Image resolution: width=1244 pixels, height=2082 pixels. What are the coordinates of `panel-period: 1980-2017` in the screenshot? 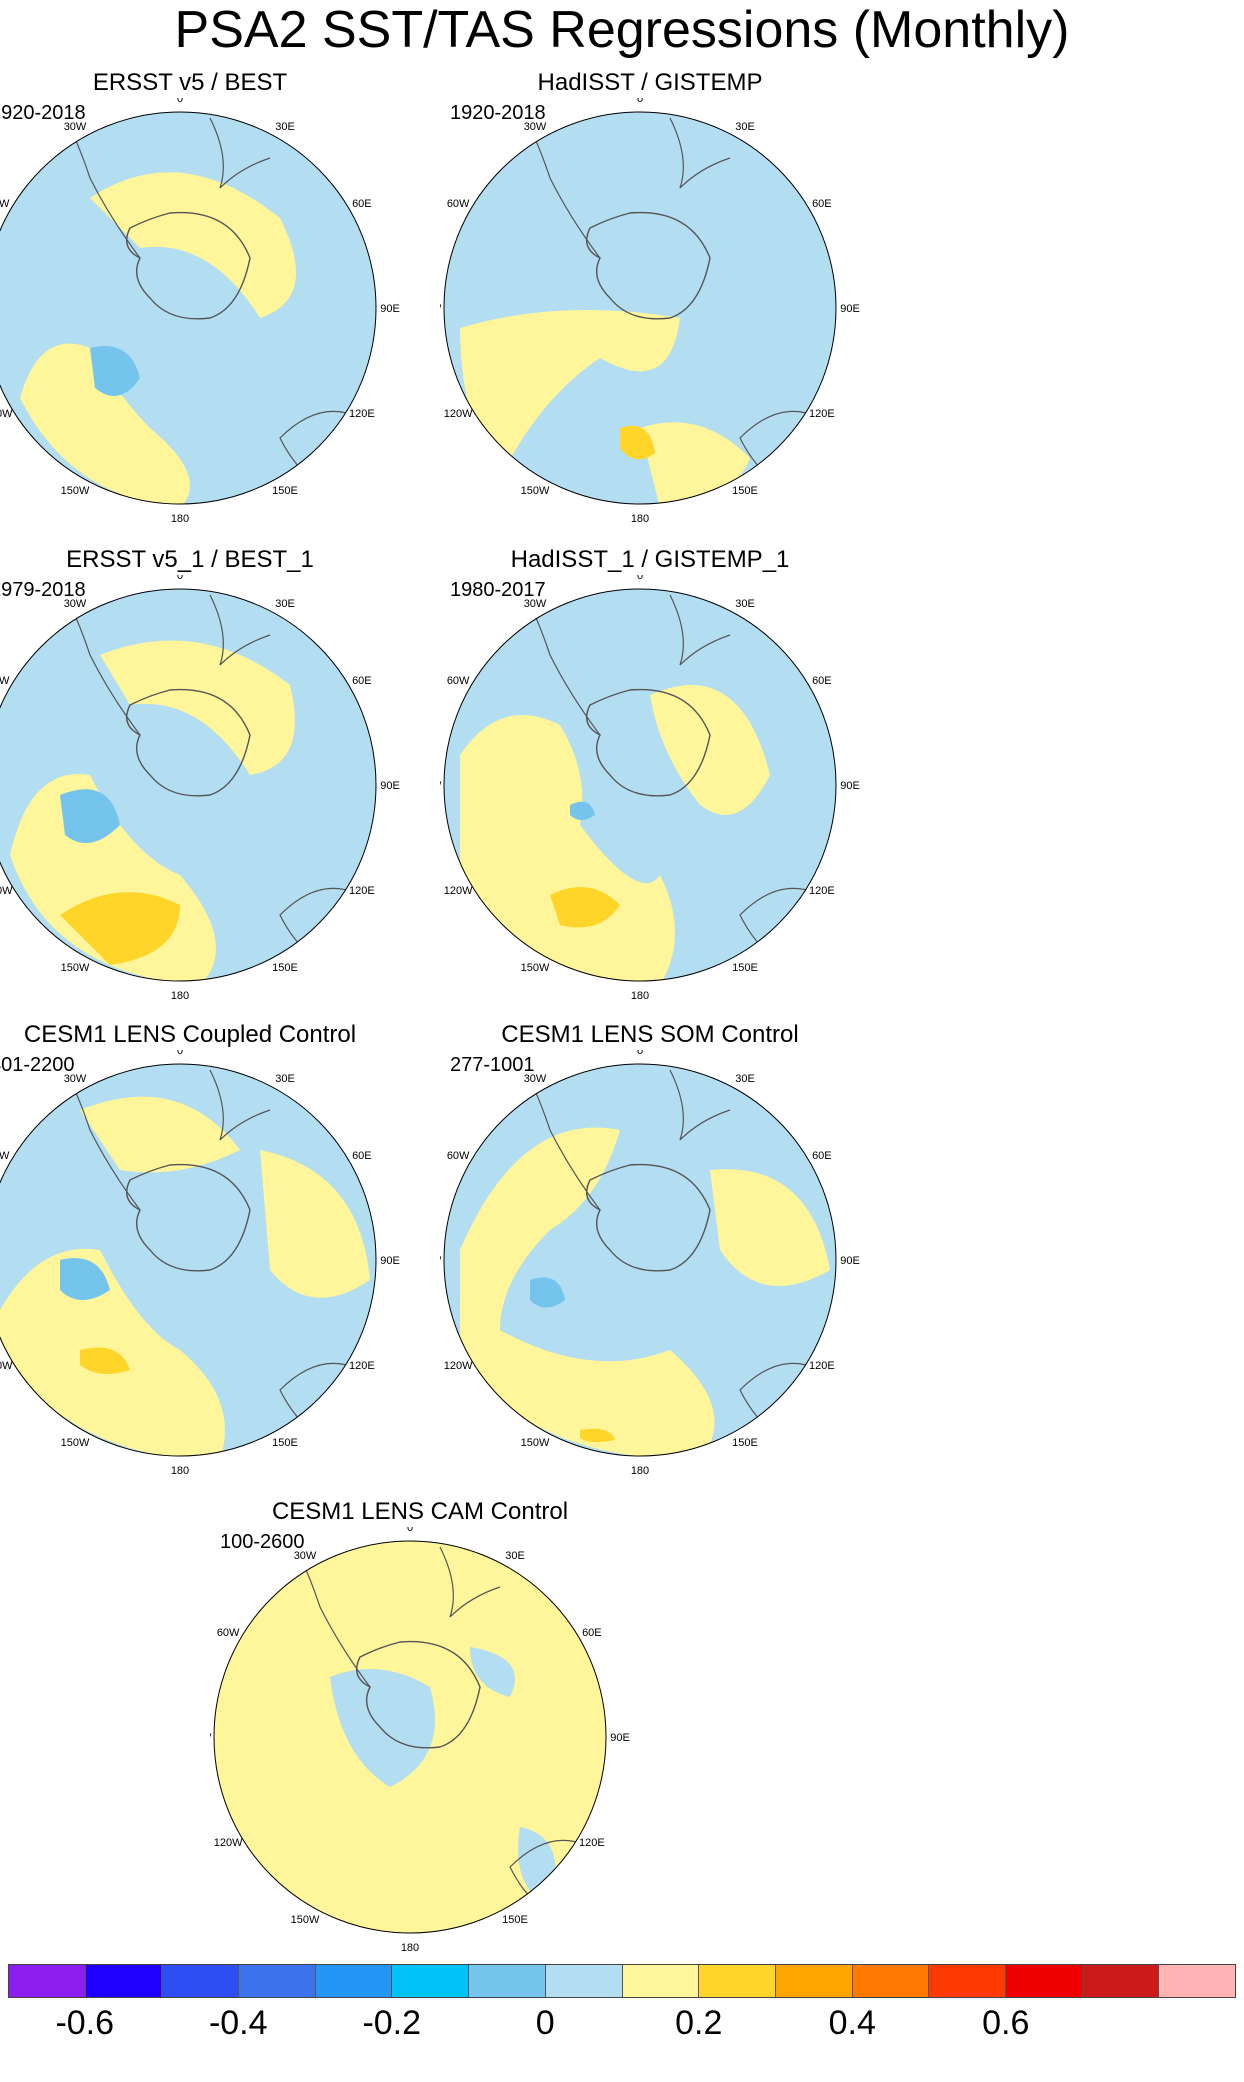 It's located at (498, 590).